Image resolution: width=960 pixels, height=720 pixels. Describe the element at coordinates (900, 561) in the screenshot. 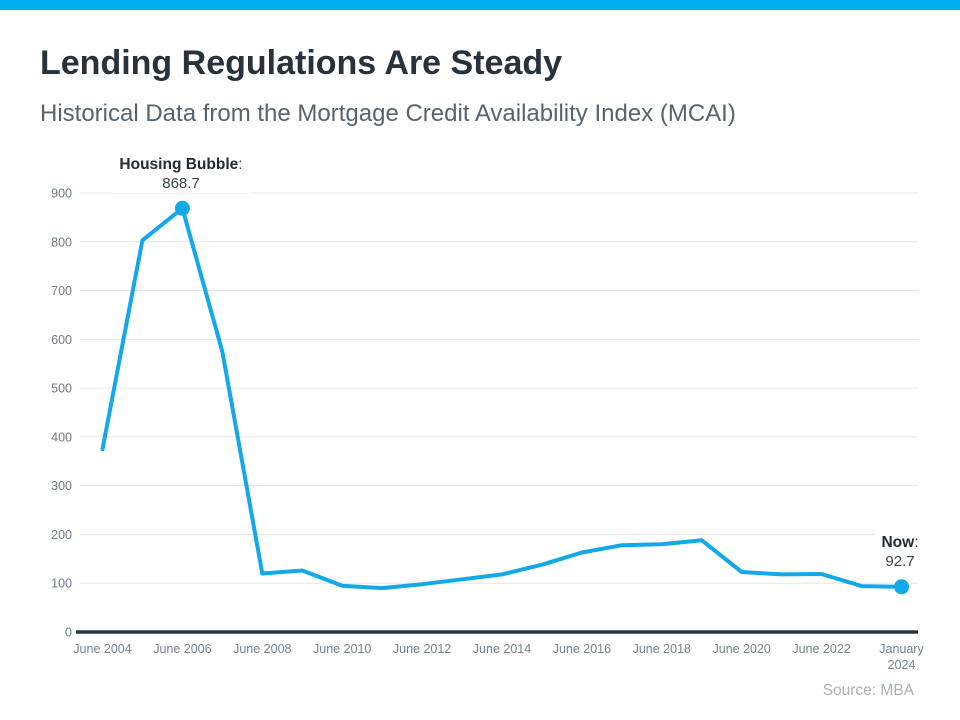

I see `annotation-value: 92.7` at that location.